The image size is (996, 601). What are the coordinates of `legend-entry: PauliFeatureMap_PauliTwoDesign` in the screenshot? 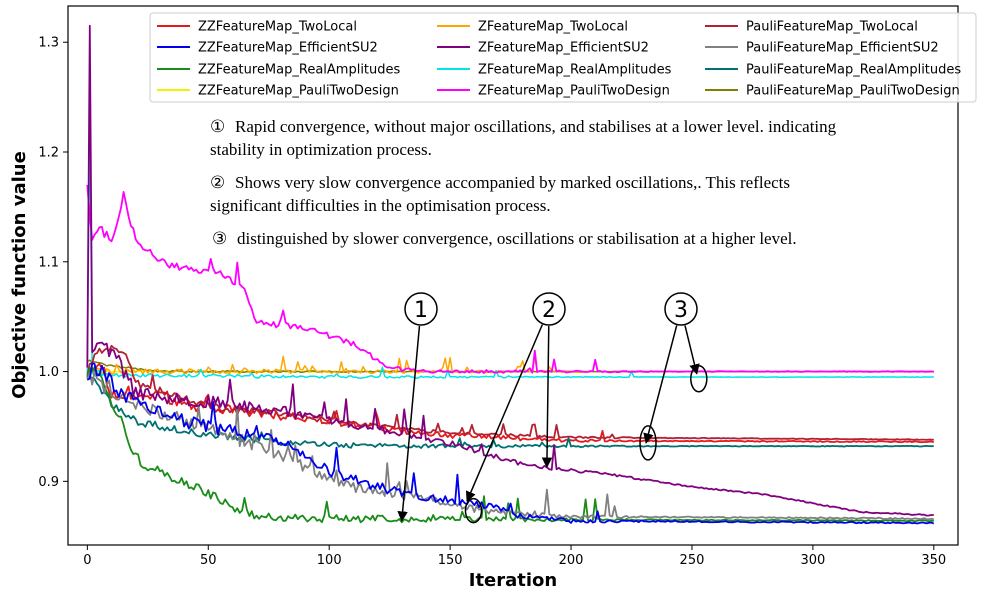 It's located at (853, 91).